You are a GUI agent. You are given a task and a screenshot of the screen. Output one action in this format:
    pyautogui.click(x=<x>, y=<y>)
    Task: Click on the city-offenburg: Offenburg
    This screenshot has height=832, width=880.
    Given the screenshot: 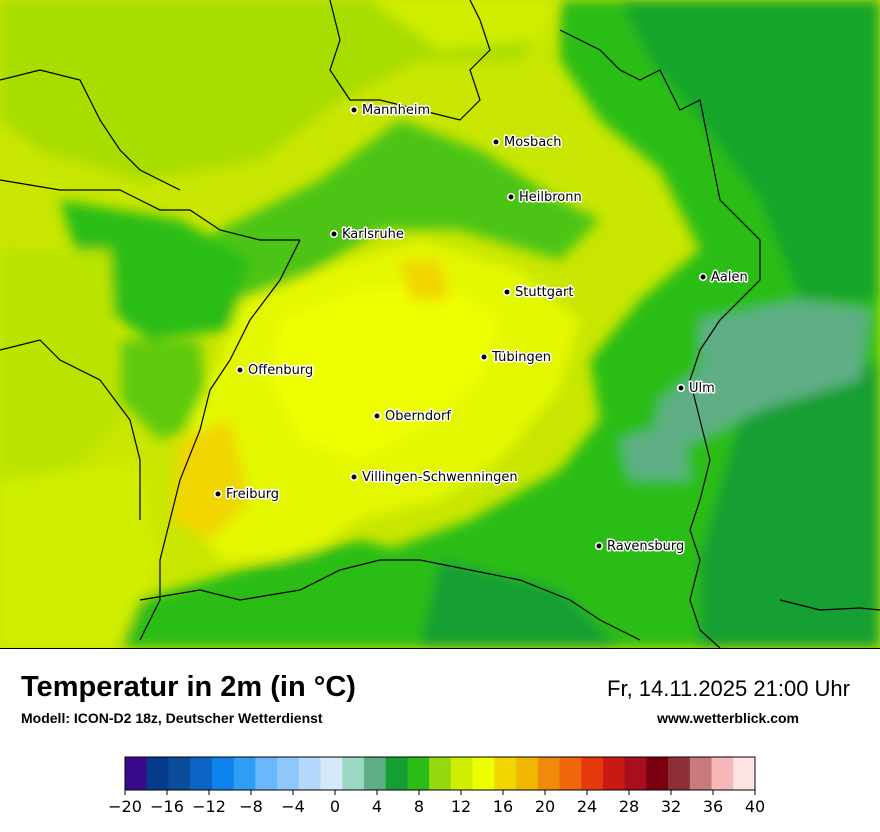 What is the action you would take?
    pyautogui.click(x=275, y=371)
    